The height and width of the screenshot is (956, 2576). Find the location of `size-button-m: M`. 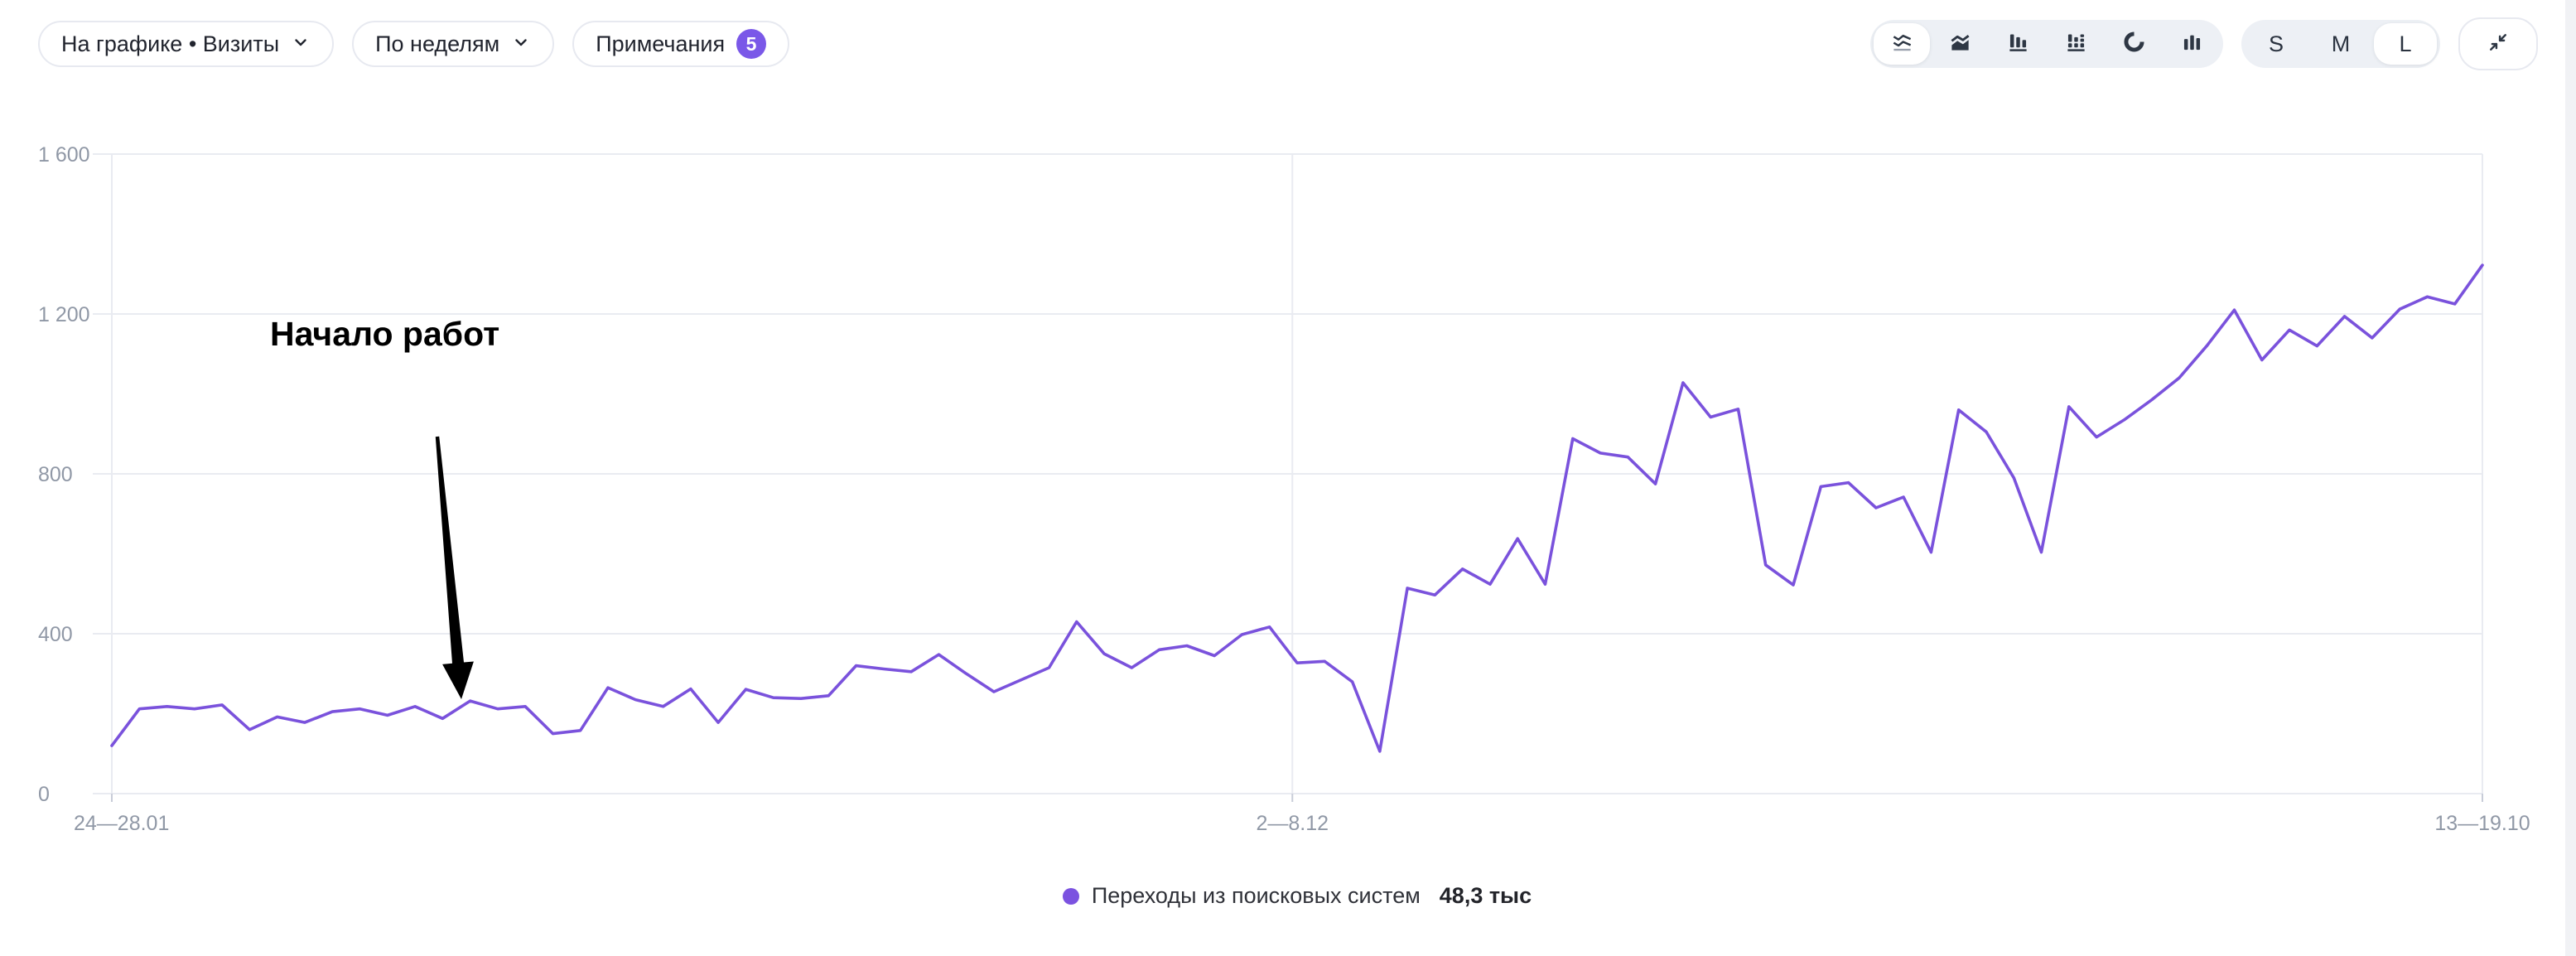

size-button-m: M is located at coordinates (2340, 44).